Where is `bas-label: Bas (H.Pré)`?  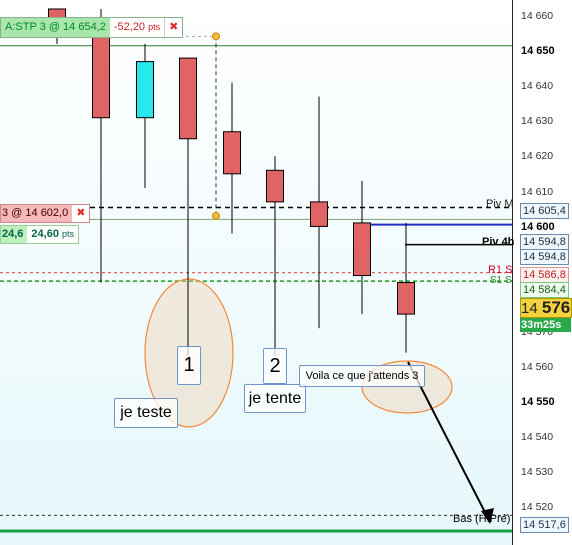 bas-label: Bas (H.Pré) is located at coordinates (482, 519).